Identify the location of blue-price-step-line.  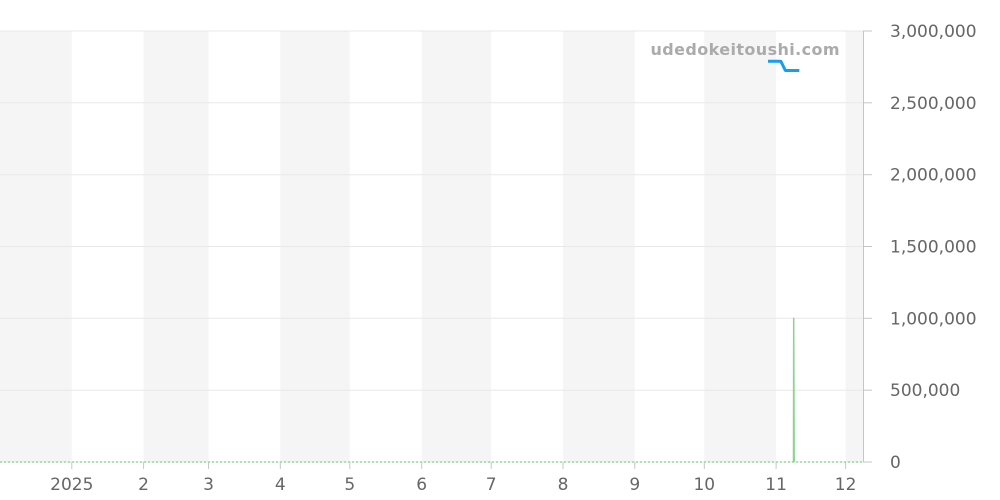
(784, 65).